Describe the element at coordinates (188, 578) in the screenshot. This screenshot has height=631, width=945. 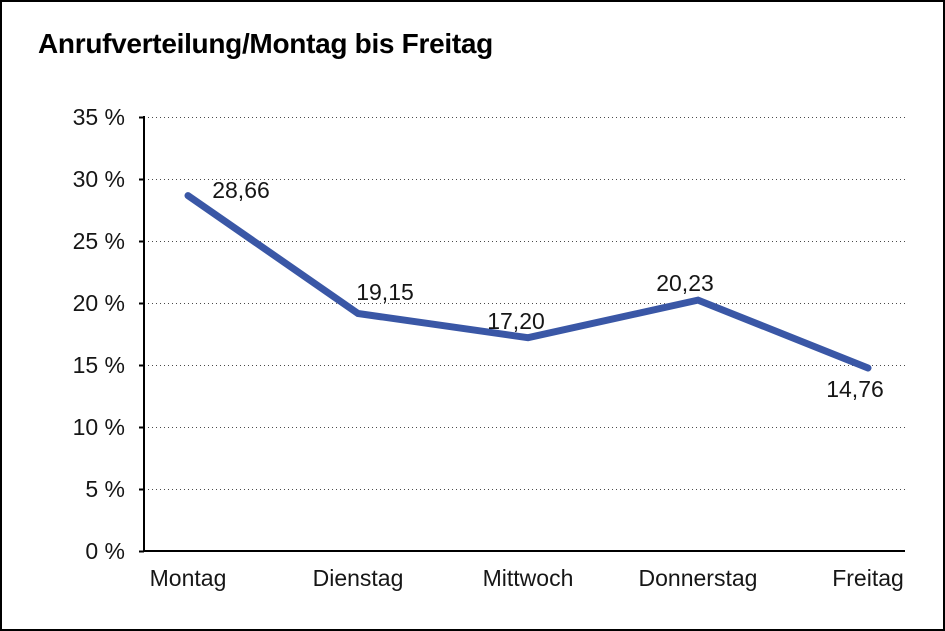
I see `x-axis-category-label: Montag` at that location.